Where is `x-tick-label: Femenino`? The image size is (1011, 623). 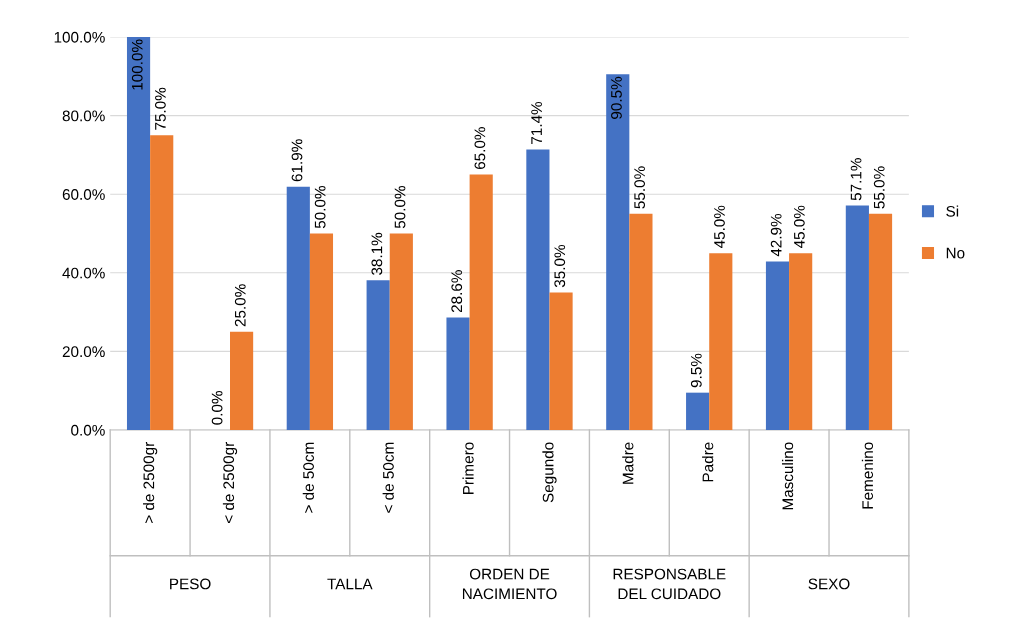 x-tick-label: Femenino is located at coordinates (867, 475).